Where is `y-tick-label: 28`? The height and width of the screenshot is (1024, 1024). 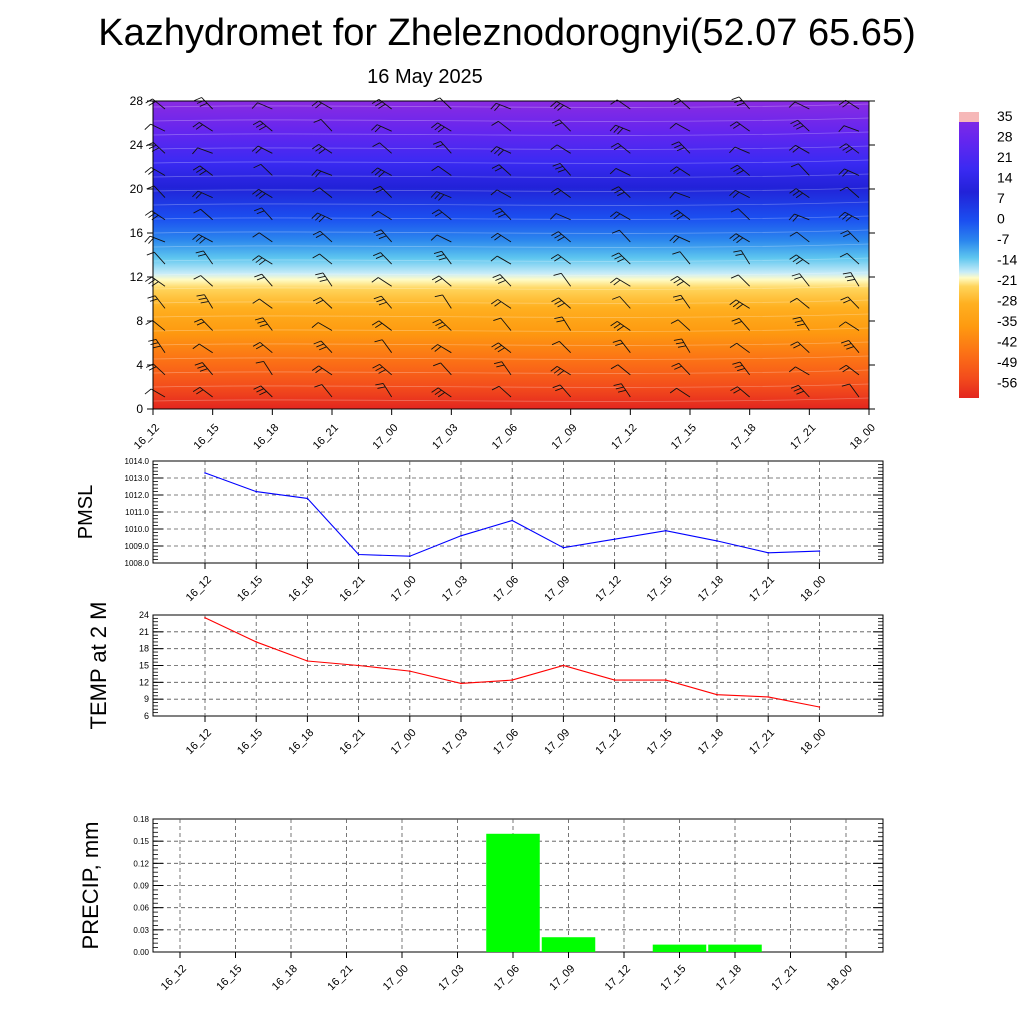
y-tick-label: 28 is located at coordinates (137, 101).